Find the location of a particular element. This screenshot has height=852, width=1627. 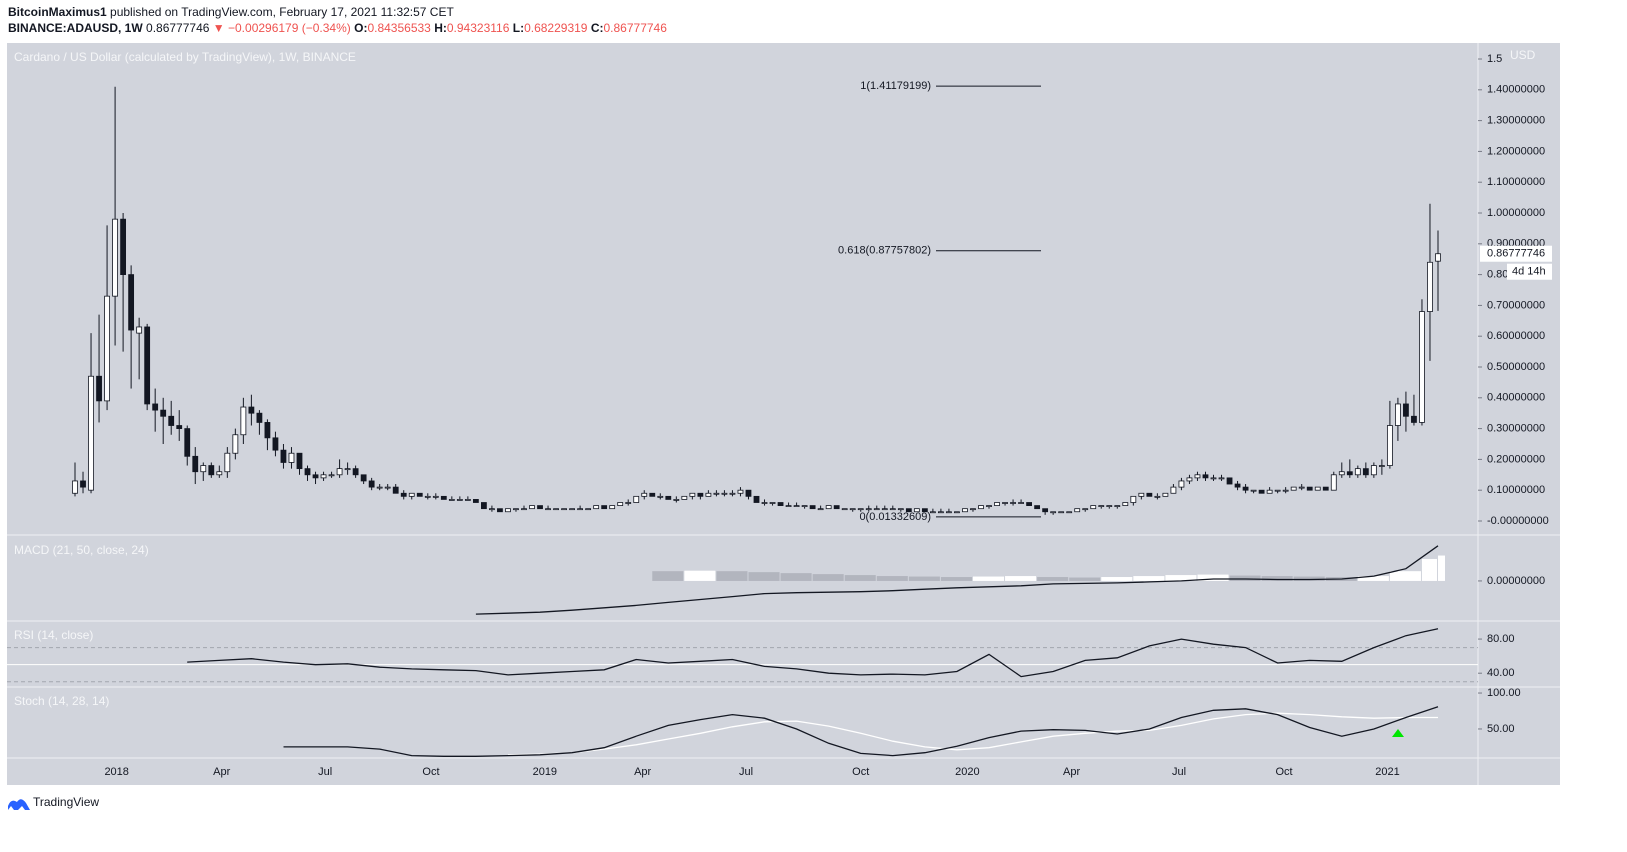

y-tick-label: 0.70000000 is located at coordinates (1516, 305).